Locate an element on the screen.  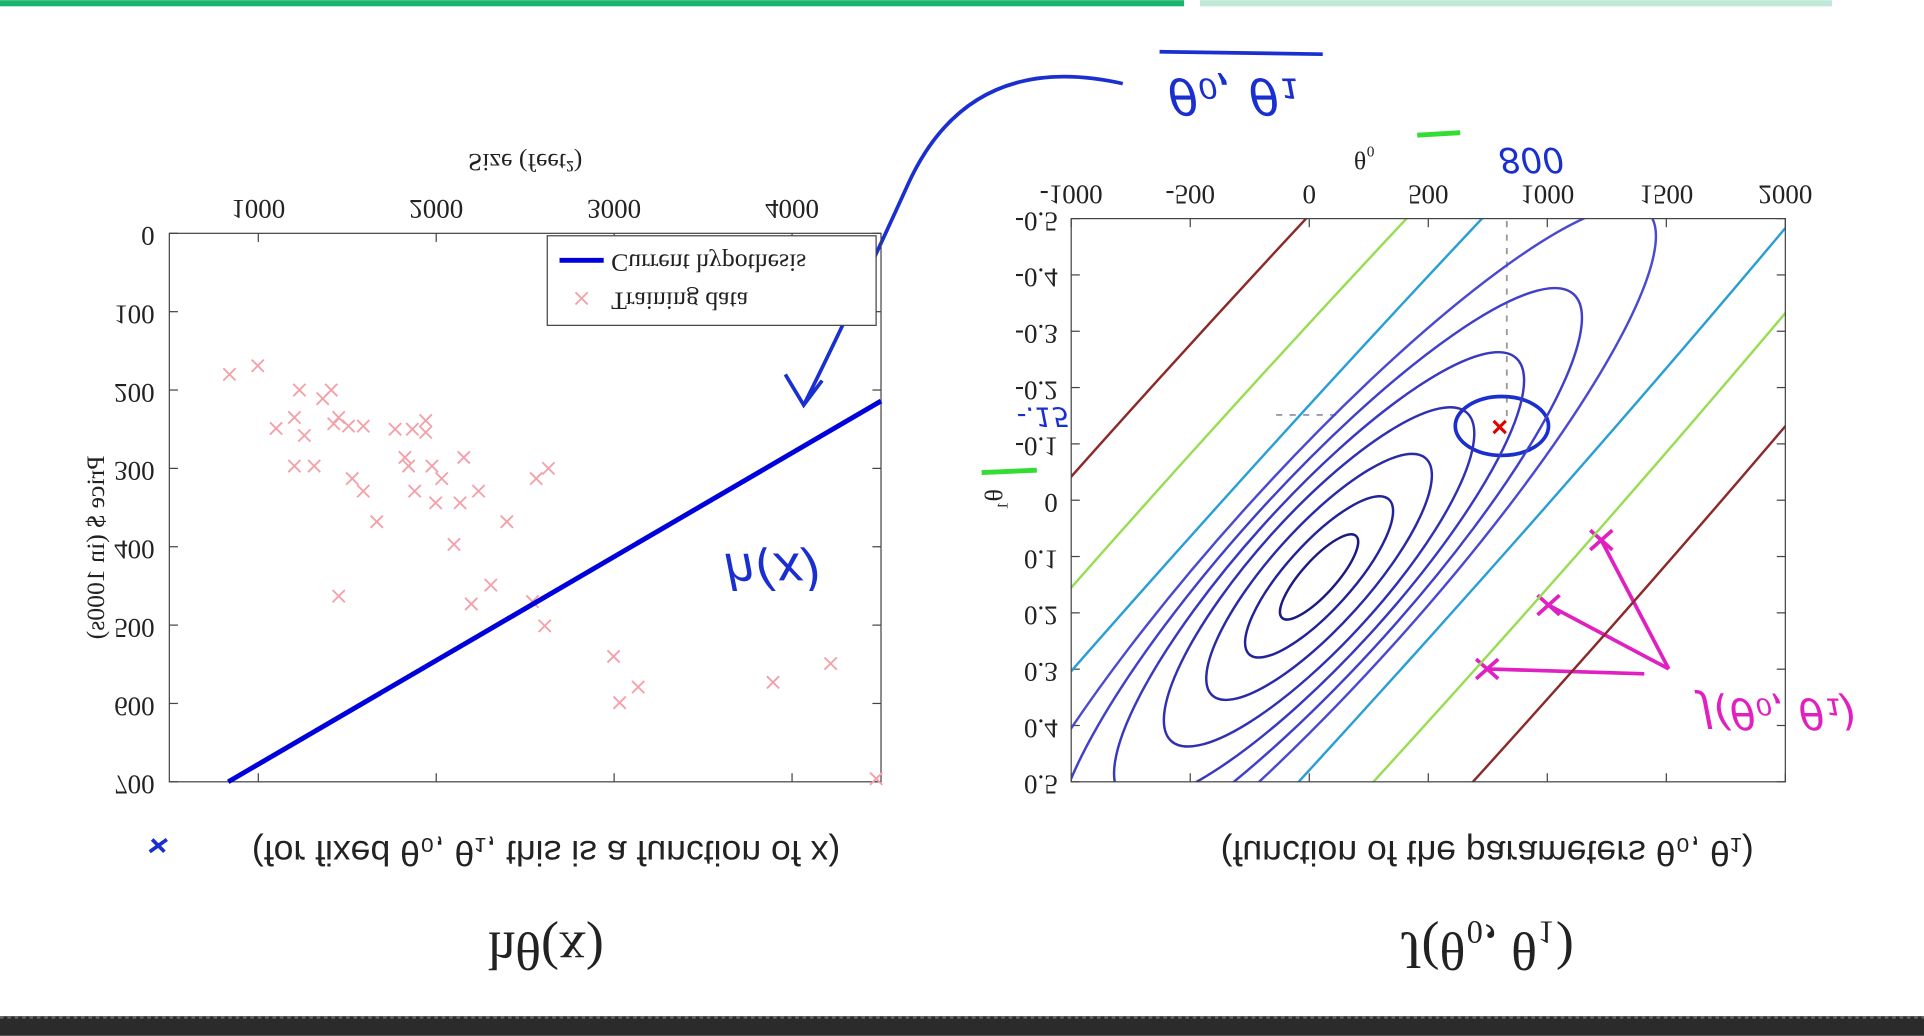
x-tick-label: 3000 is located at coordinates (614, 209).